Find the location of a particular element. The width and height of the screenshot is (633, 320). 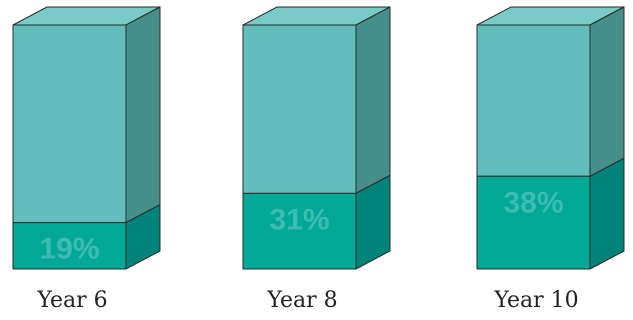

bar-value-side is located at coordinates (607, 213).